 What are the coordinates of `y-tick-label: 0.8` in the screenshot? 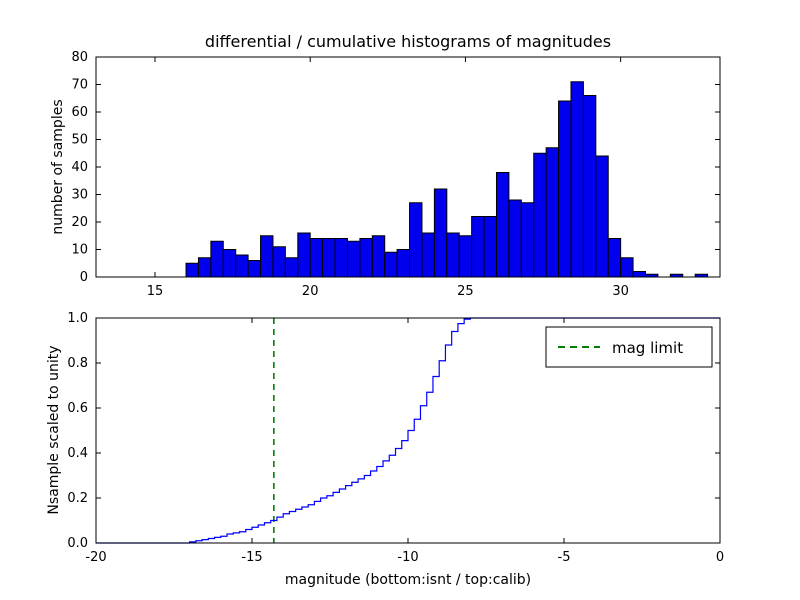 It's located at (77, 363).